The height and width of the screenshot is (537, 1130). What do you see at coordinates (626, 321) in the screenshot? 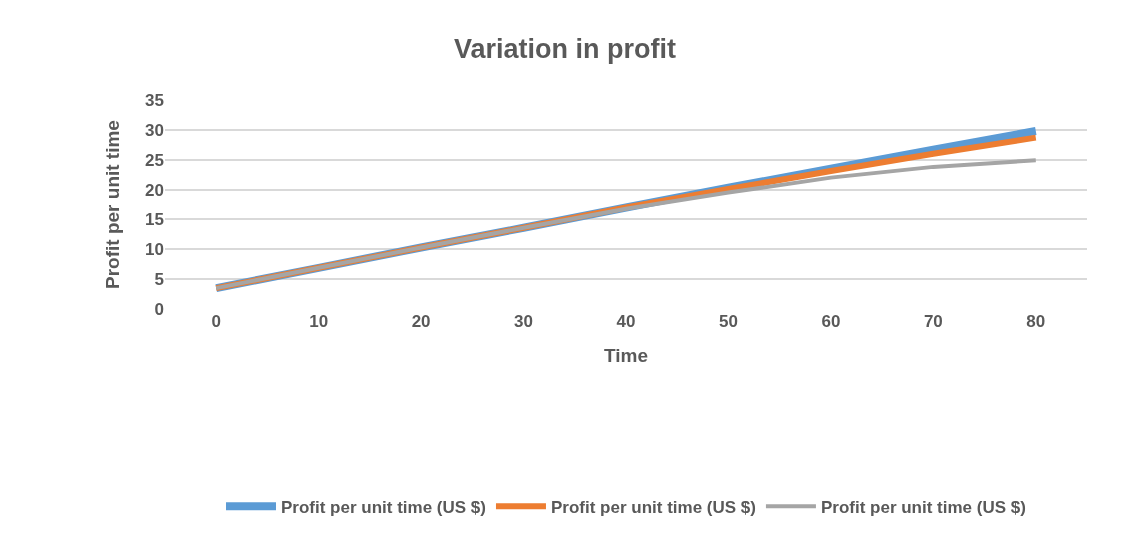
I see `x-tick-label: 40` at bounding box center [626, 321].